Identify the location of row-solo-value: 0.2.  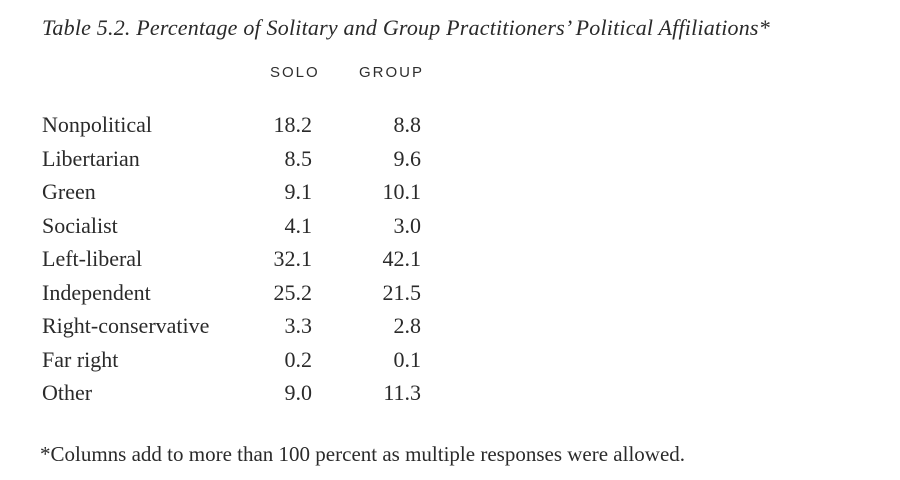
(298, 359).